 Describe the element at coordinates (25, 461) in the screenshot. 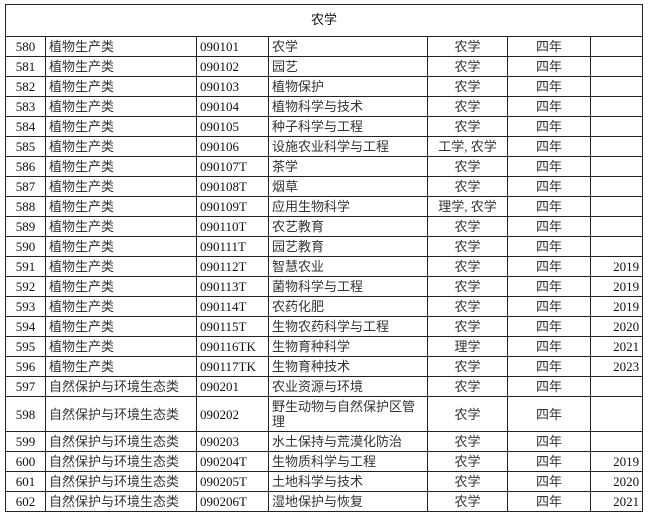

I see `row-number: 600` at that location.